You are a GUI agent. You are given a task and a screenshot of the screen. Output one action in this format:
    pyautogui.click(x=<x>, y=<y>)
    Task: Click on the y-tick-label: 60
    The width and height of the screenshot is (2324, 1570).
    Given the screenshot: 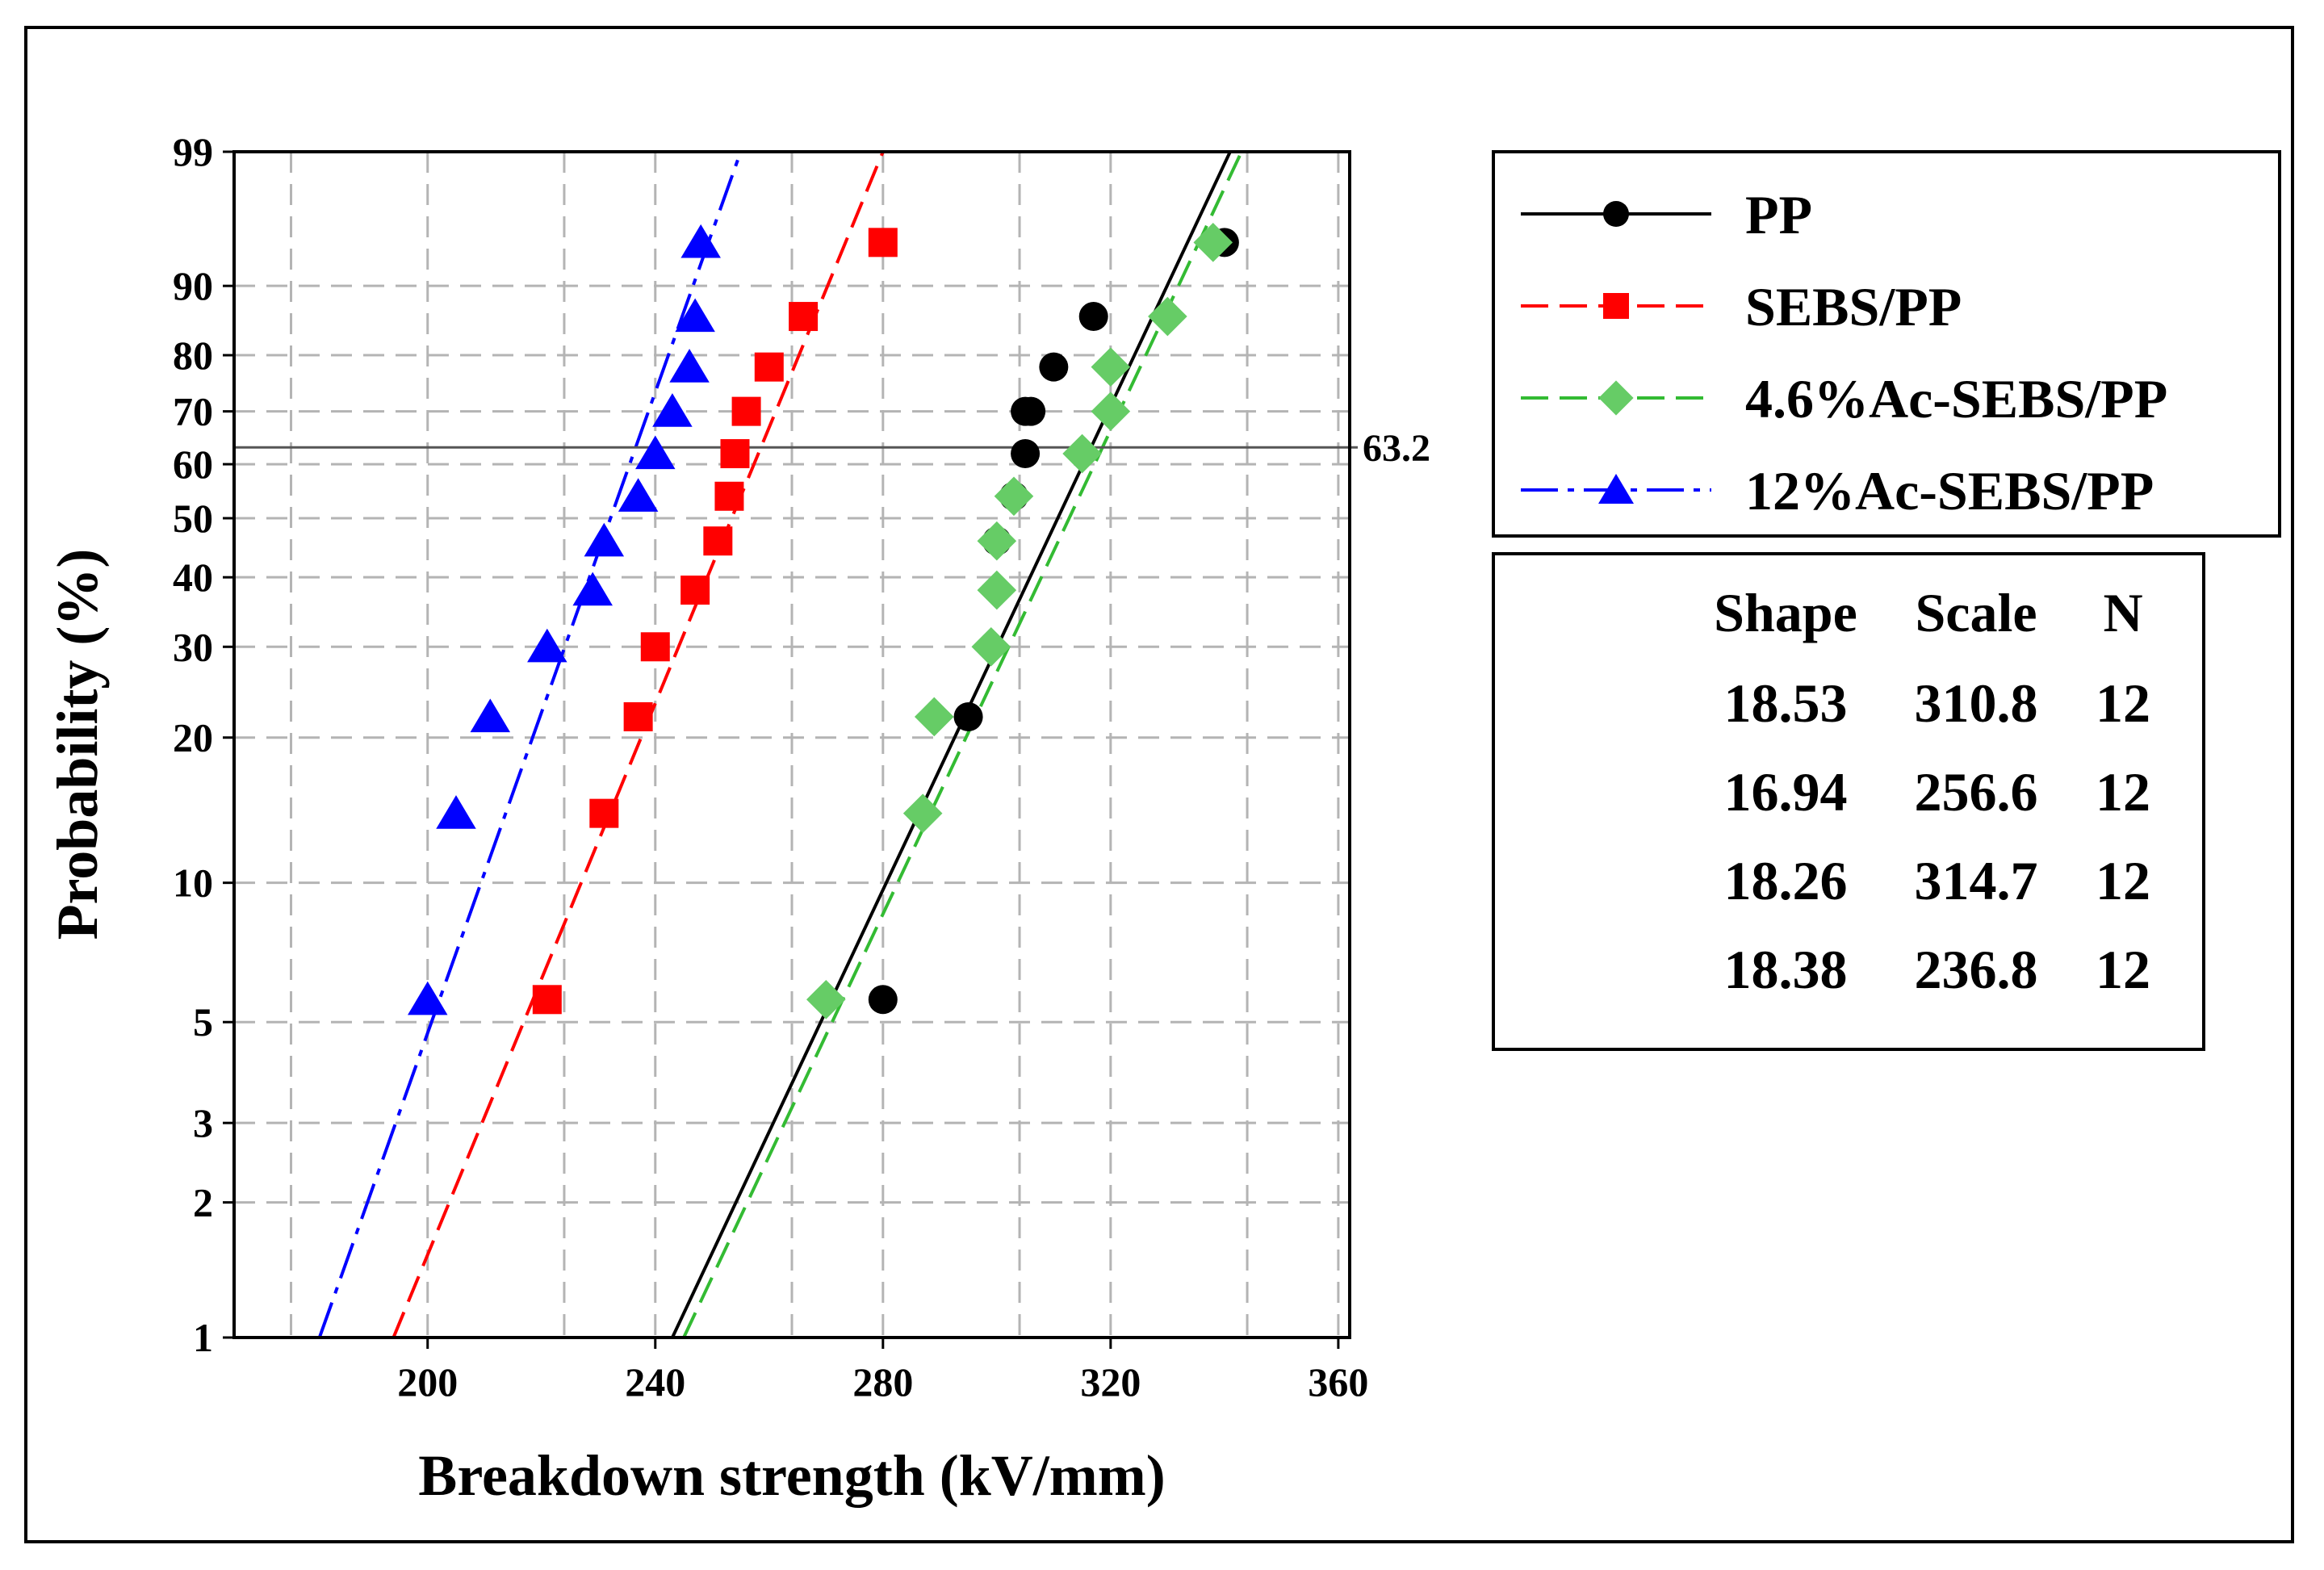 What is the action you would take?
    pyautogui.click(x=193, y=465)
    